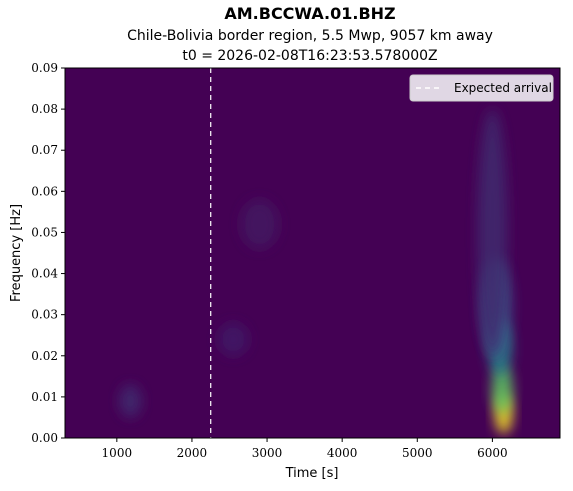 The image size is (573, 491). Describe the element at coordinates (44, 274) in the screenshot. I see `y-tick-label: 0.04` at that location.